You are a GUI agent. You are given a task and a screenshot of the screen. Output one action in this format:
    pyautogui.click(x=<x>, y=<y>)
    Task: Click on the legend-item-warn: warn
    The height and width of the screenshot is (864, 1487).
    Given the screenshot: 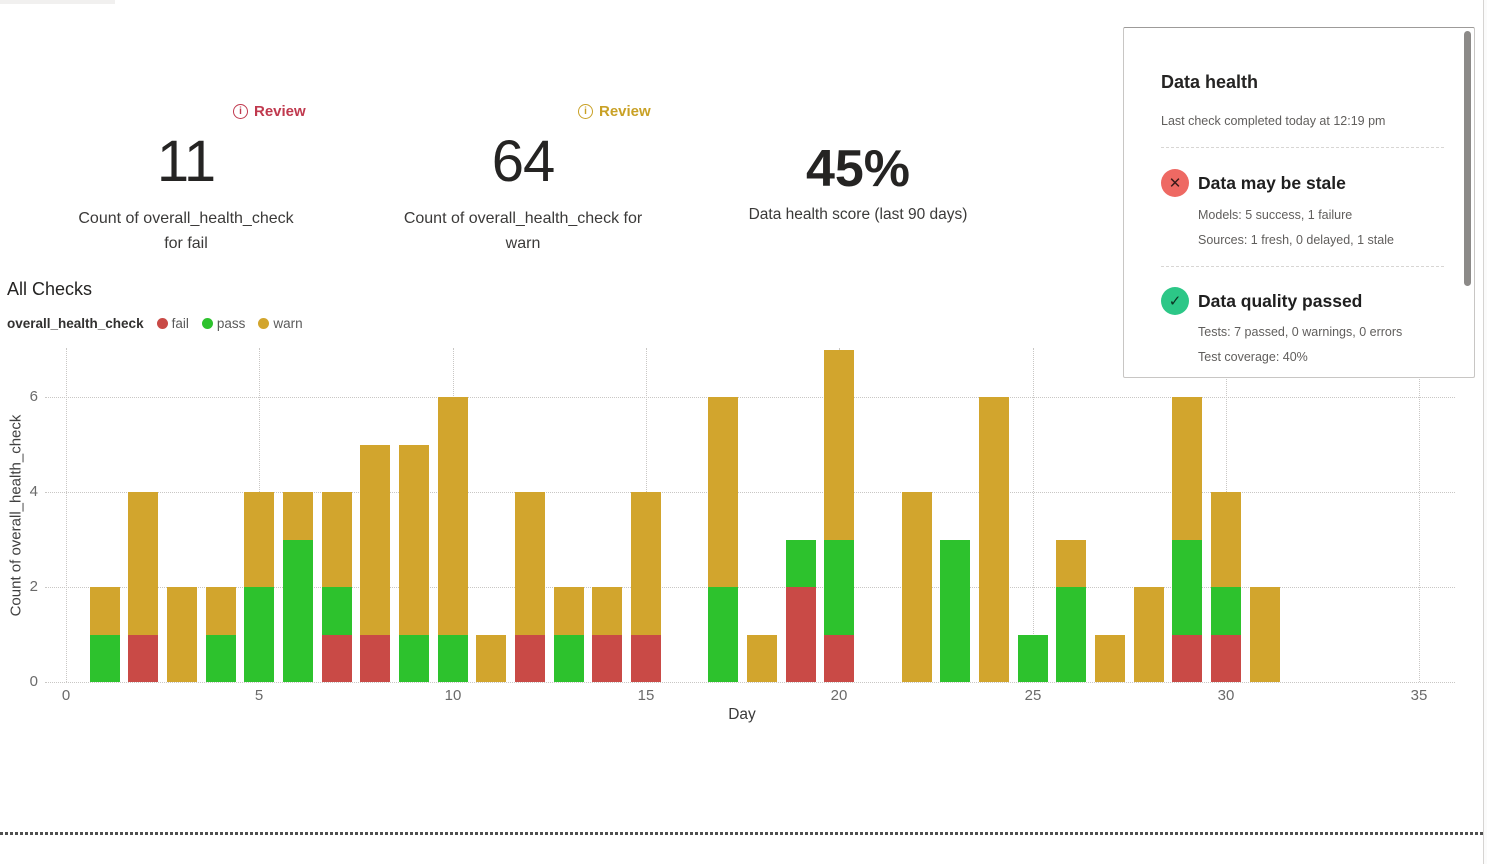 What is the action you would take?
    pyautogui.click(x=280, y=323)
    